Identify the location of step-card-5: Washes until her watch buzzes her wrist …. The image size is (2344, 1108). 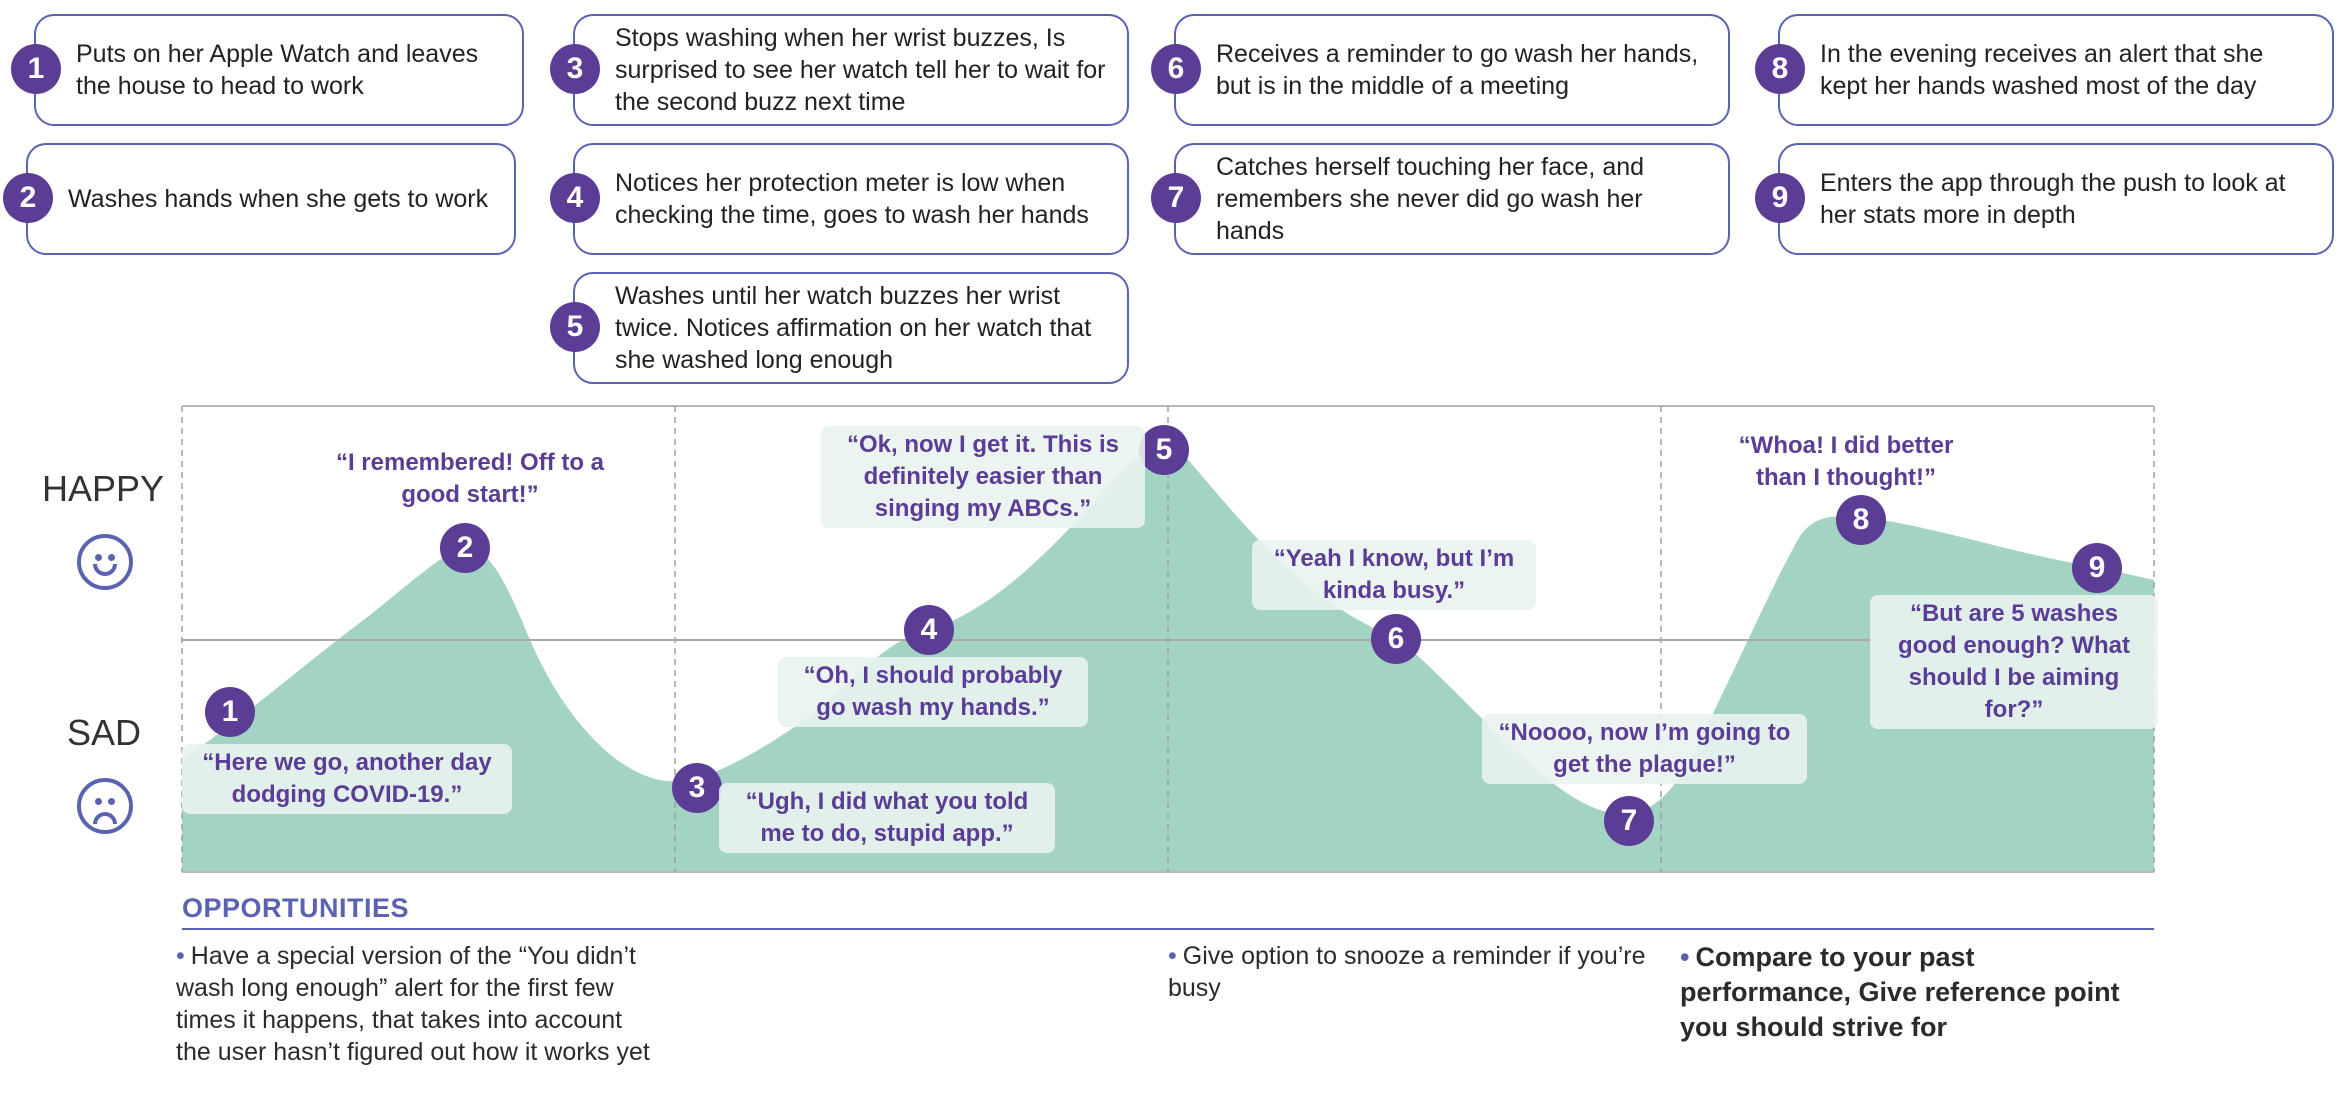
(851, 328).